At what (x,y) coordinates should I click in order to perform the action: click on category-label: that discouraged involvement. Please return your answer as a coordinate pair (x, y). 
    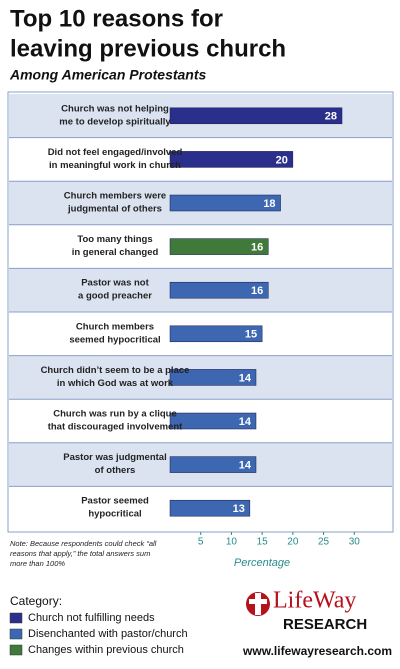
    Looking at the image, I should click on (115, 427).